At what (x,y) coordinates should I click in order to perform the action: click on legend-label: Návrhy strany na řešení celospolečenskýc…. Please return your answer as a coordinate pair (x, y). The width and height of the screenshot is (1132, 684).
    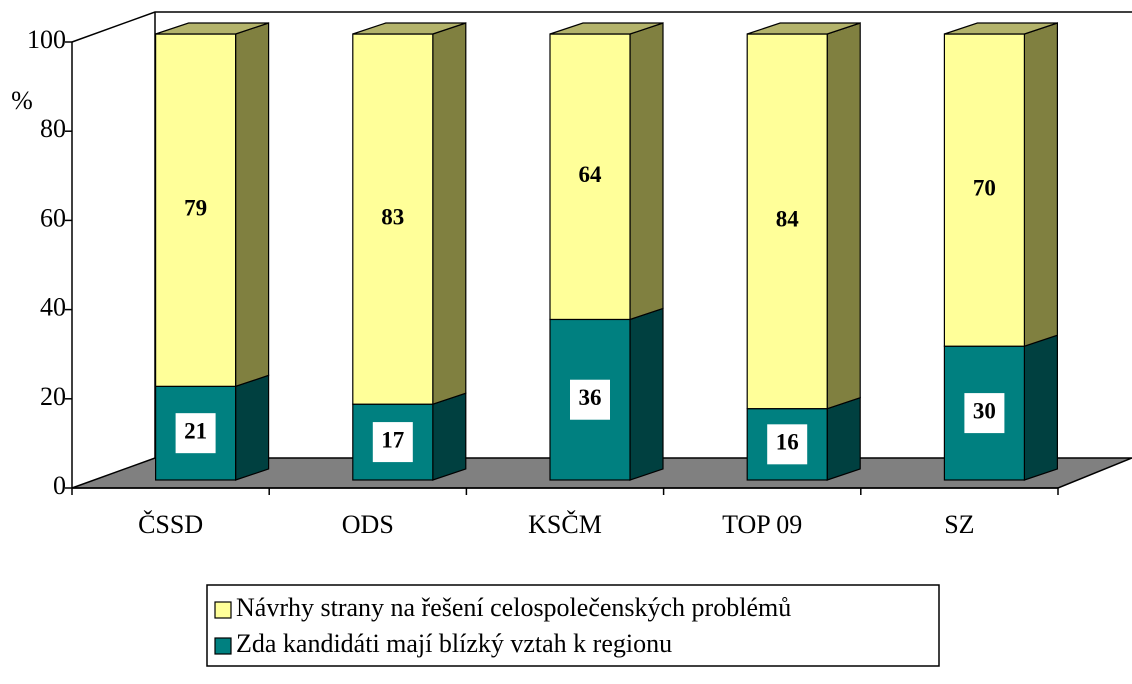
    Looking at the image, I should click on (513, 607).